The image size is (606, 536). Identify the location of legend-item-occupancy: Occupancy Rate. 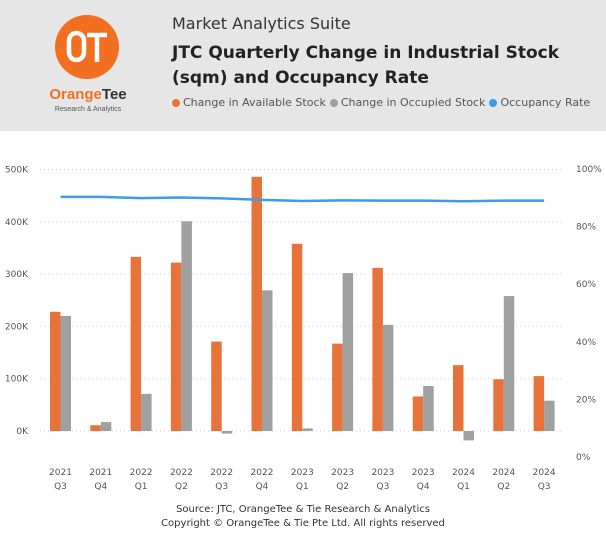
(539, 102).